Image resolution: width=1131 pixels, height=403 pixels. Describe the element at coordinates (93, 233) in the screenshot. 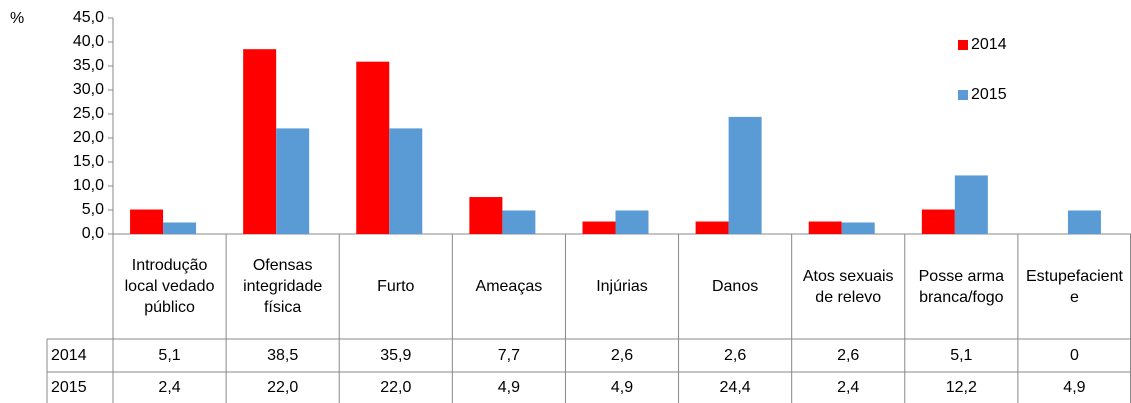

I see `y-tick-label: 0,0` at that location.